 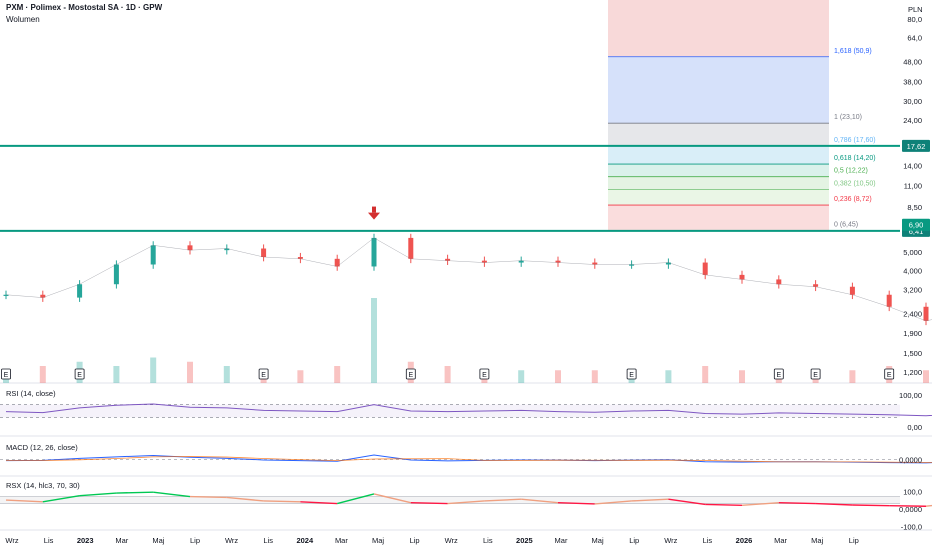 I want to click on price-axis-tick: 1,900, so click(x=912, y=333).